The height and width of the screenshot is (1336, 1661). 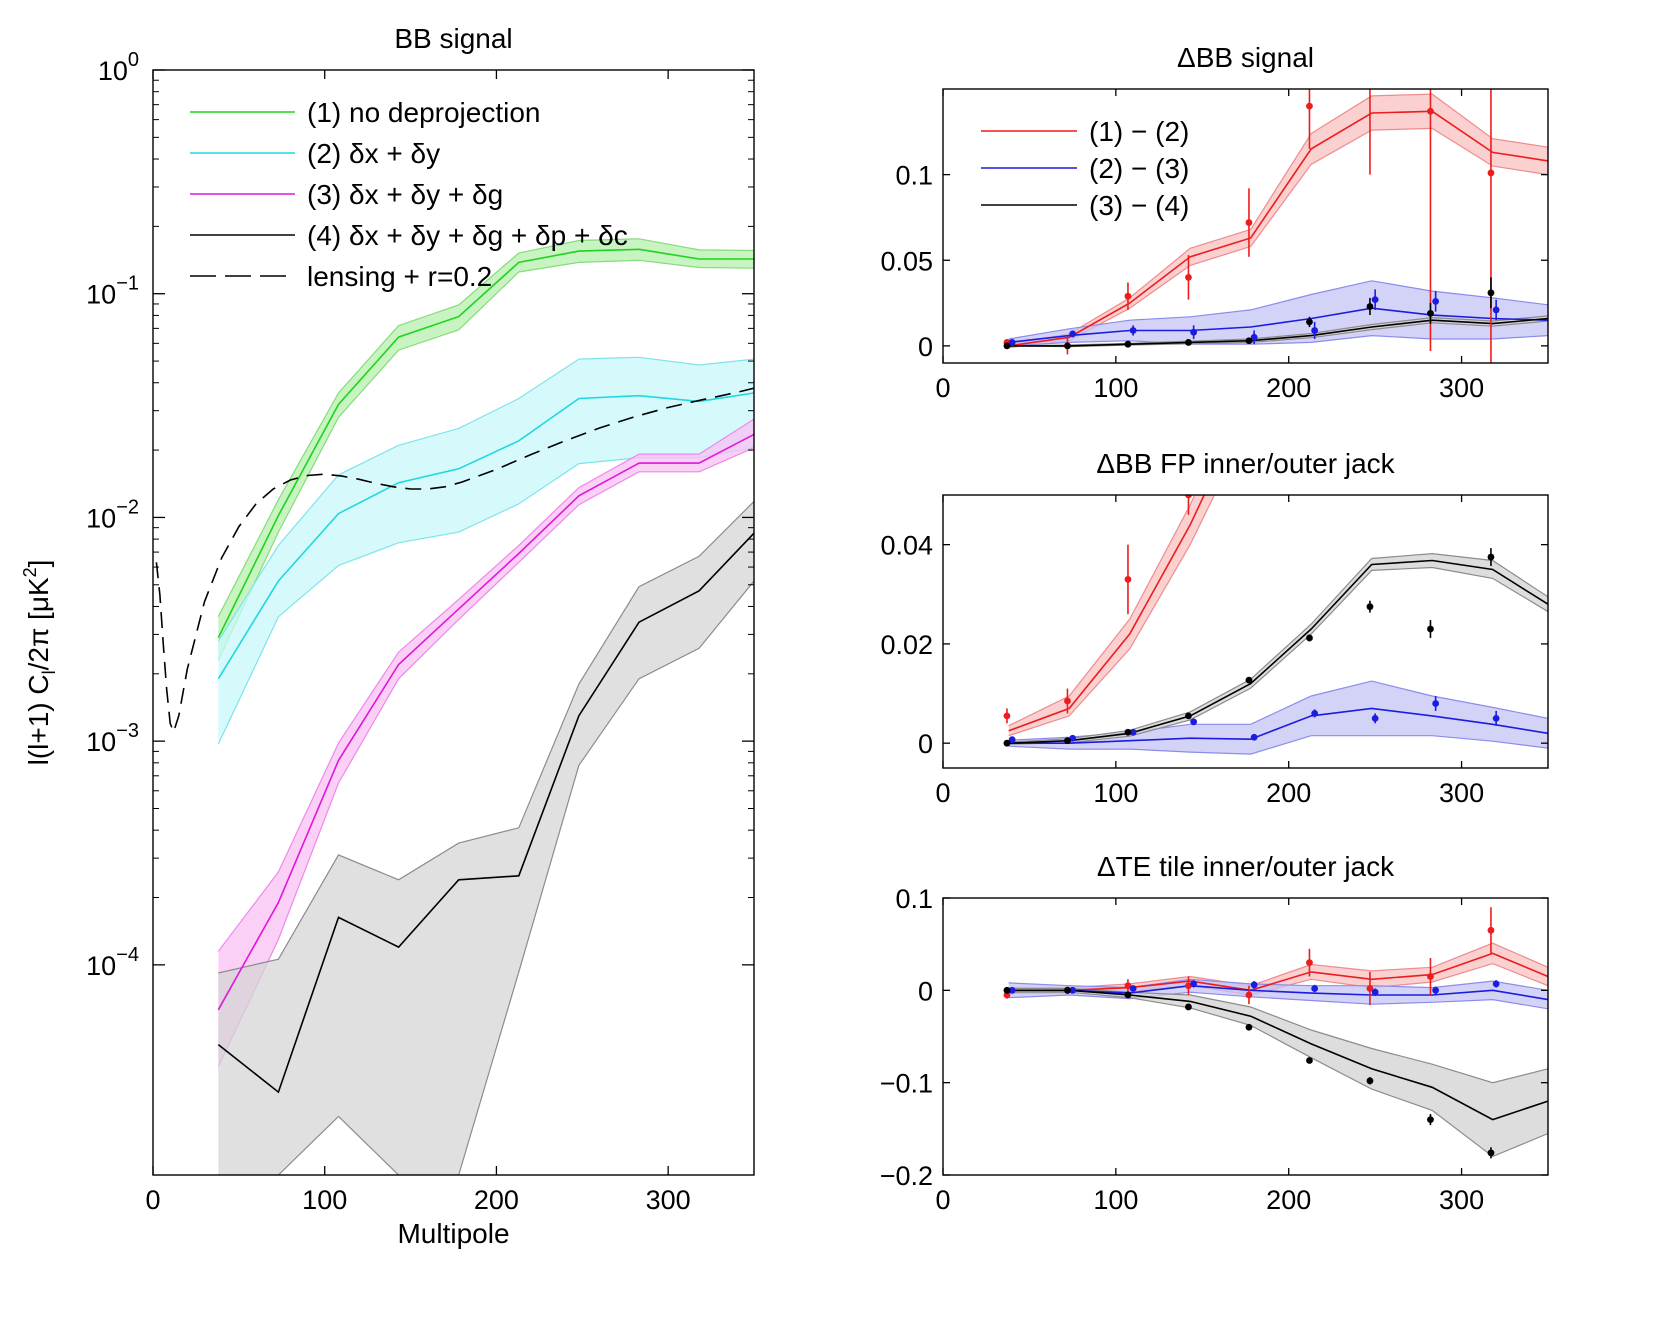 I want to click on axes-frame, so click(x=1245, y=631).